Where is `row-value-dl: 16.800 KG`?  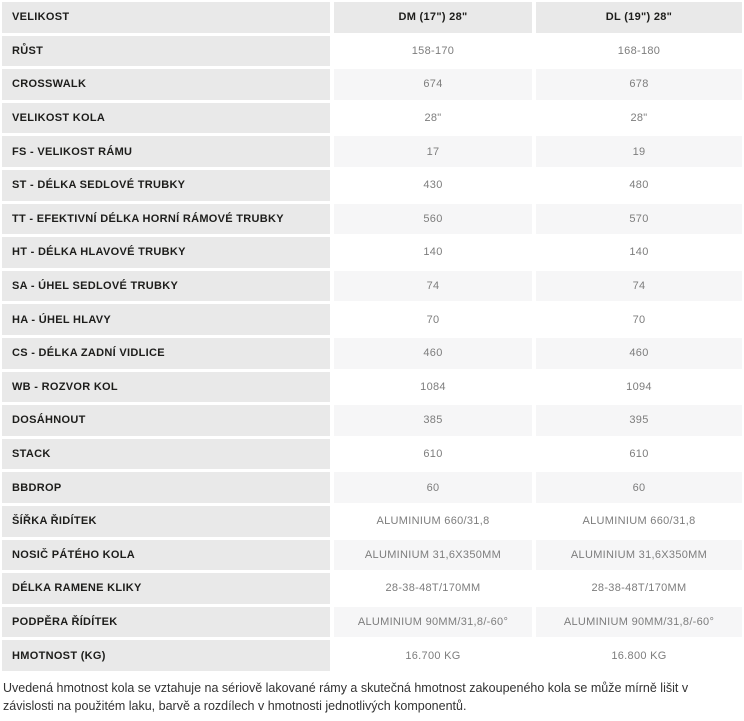 row-value-dl: 16.800 KG is located at coordinates (639, 655).